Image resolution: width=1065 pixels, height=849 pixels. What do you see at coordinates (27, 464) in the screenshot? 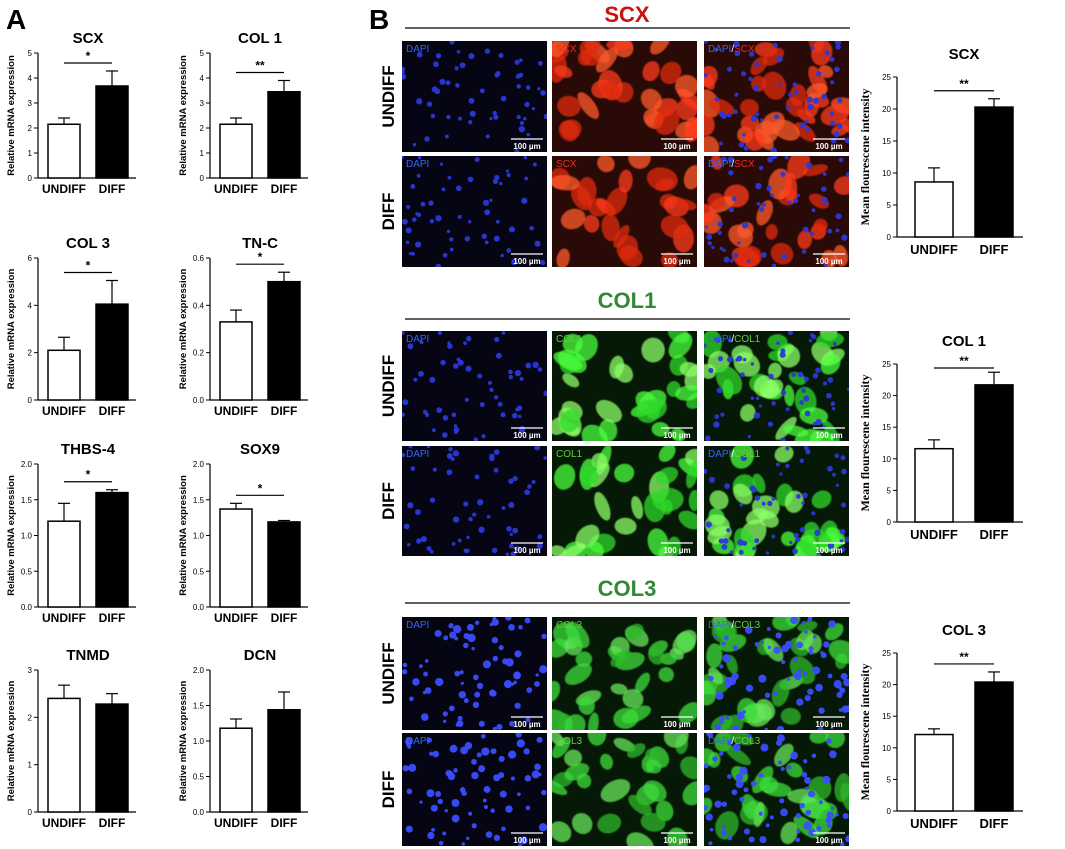
I see `y-tick-label: 2.0` at bounding box center [27, 464].